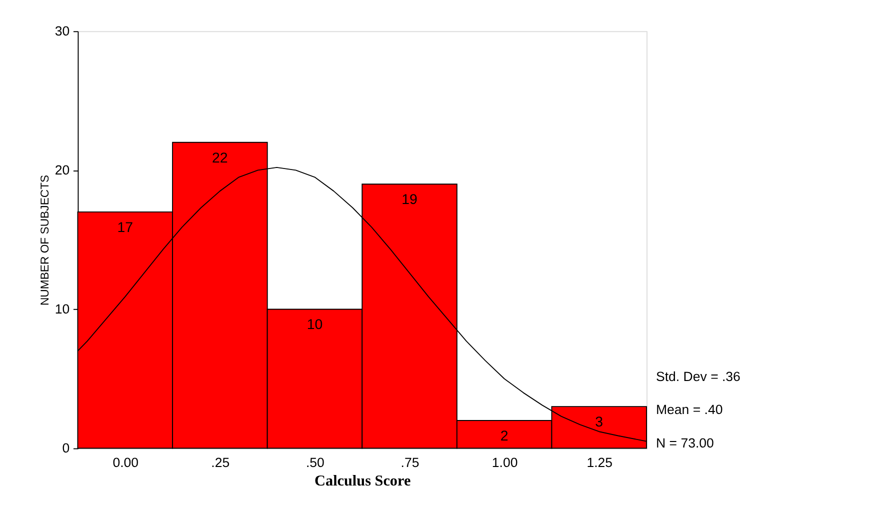 The width and height of the screenshot is (893, 518). What do you see at coordinates (220, 158) in the screenshot?
I see `data-label: 22` at bounding box center [220, 158].